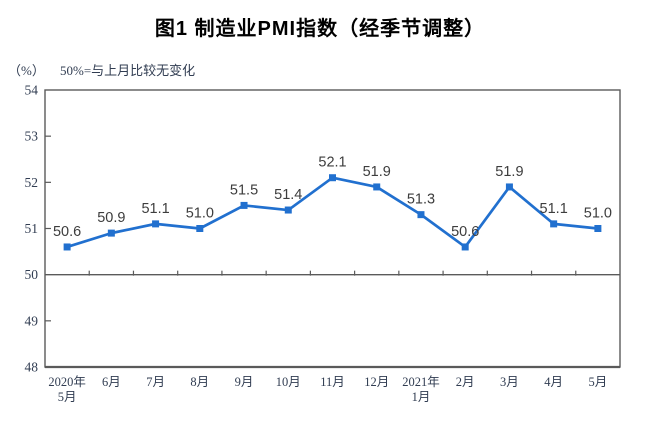 The image size is (667, 428). What do you see at coordinates (32, 320) in the screenshot?
I see `y-axis-tick-label: 49` at bounding box center [32, 320].